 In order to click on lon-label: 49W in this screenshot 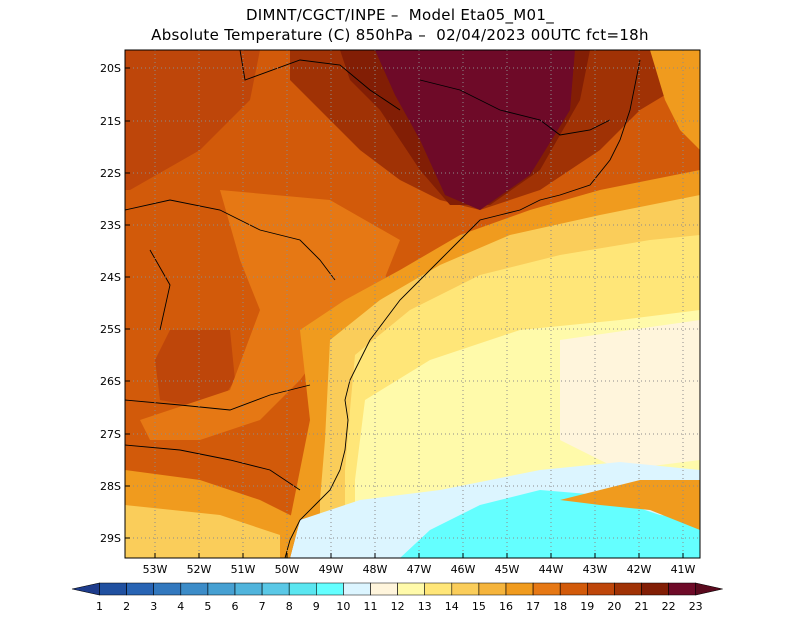, I will do `click(331, 569)`.